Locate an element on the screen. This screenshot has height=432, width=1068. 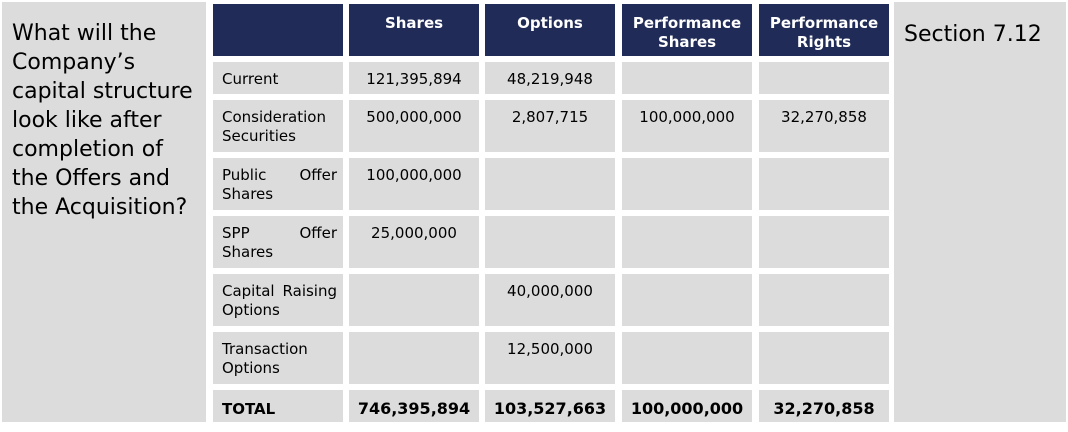
cell-consideration-options: 2,807,715 is located at coordinates (550, 126).